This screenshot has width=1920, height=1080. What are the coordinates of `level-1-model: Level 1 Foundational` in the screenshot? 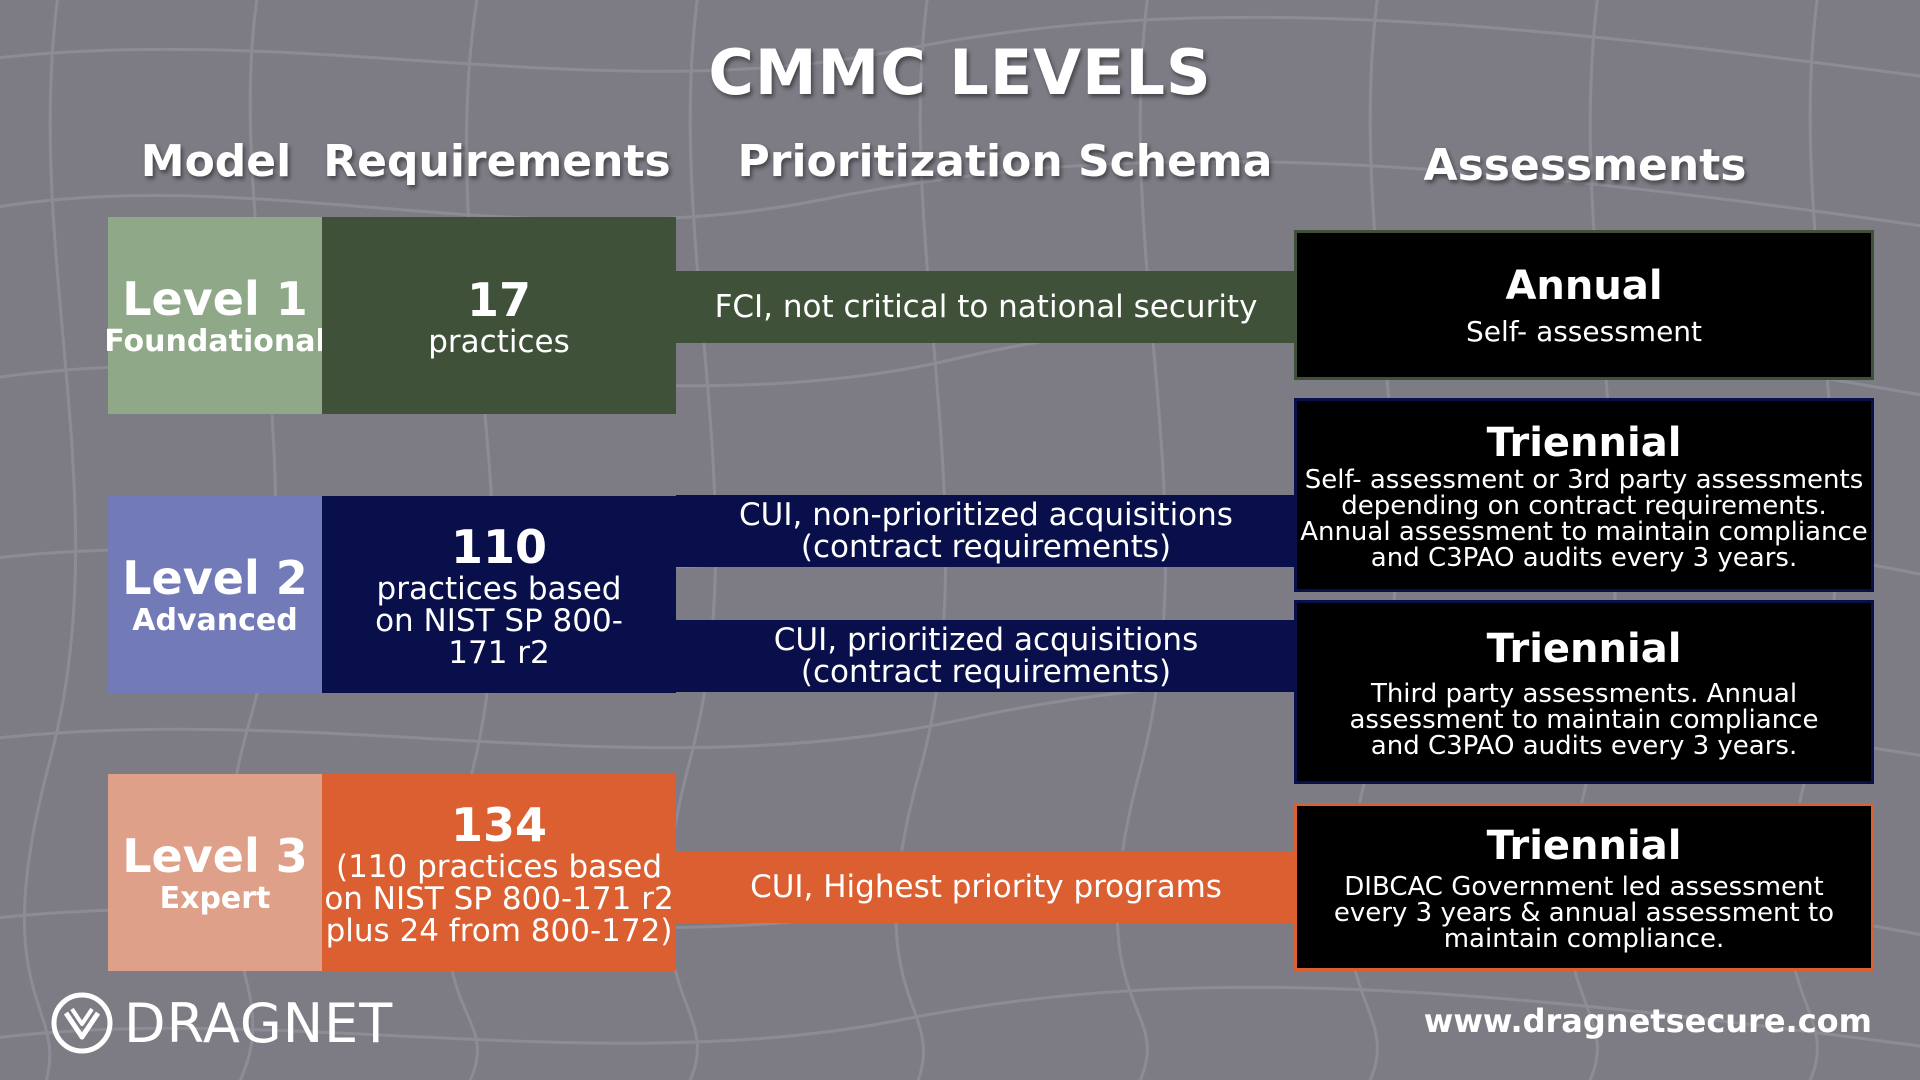 It's located at (215, 315).